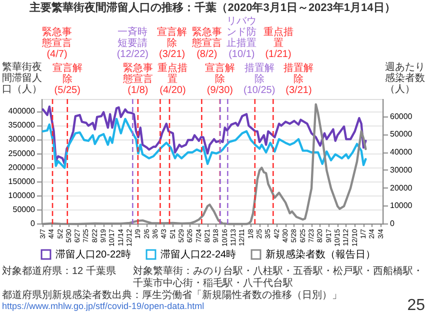 This screenshot has height=320, width=427. What do you see at coordinates (172, 43) in the screenshot?
I see `ref-line-label: 宣言解除(3/21)` at bounding box center [172, 43].